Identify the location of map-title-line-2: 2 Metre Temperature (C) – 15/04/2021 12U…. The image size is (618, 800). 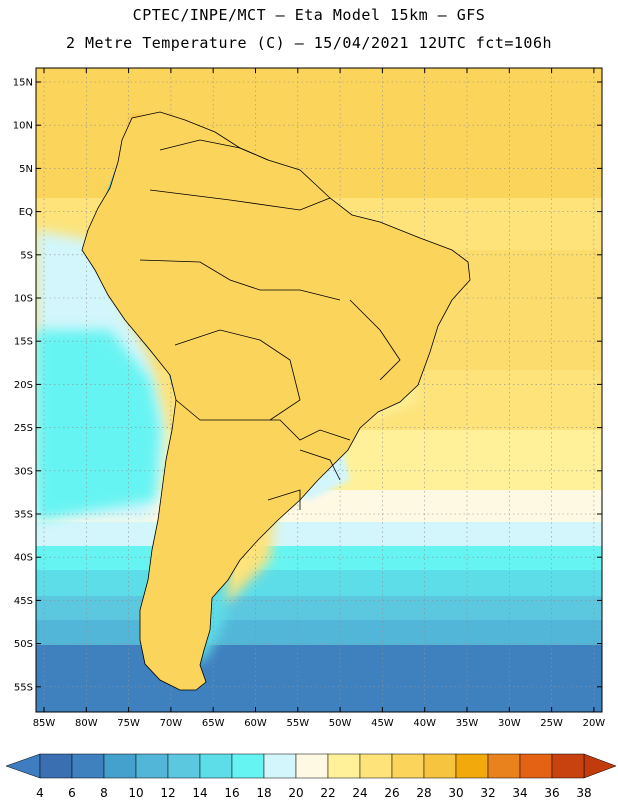
(309, 43).